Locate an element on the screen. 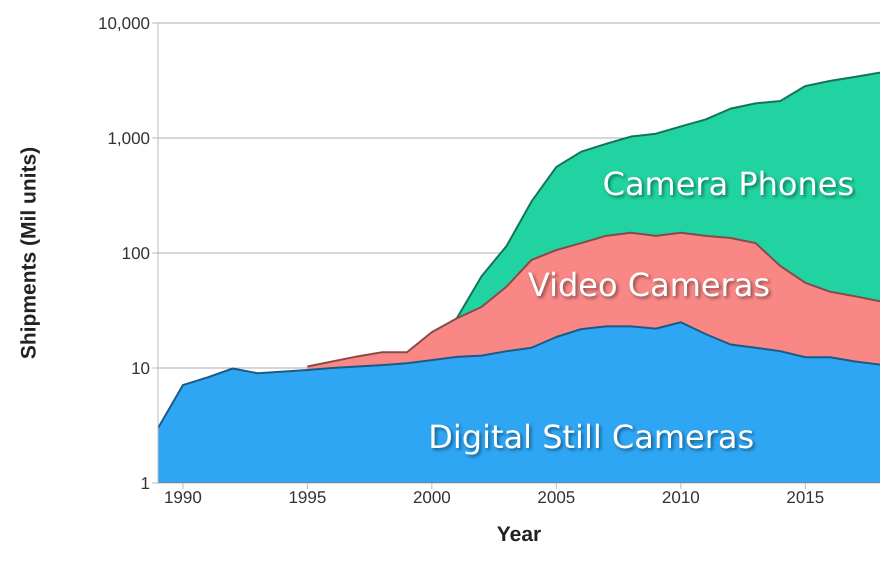 The height and width of the screenshot is (571, 888). series-label: Camera Phones is located at coordinates (728, 184).